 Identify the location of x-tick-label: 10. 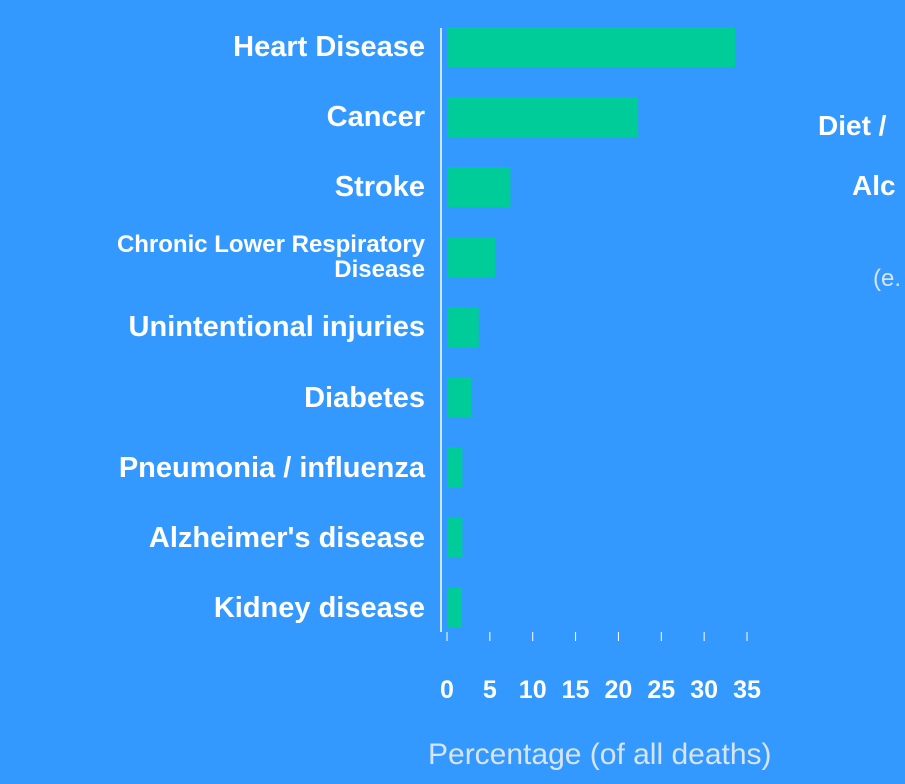
(532, 690).